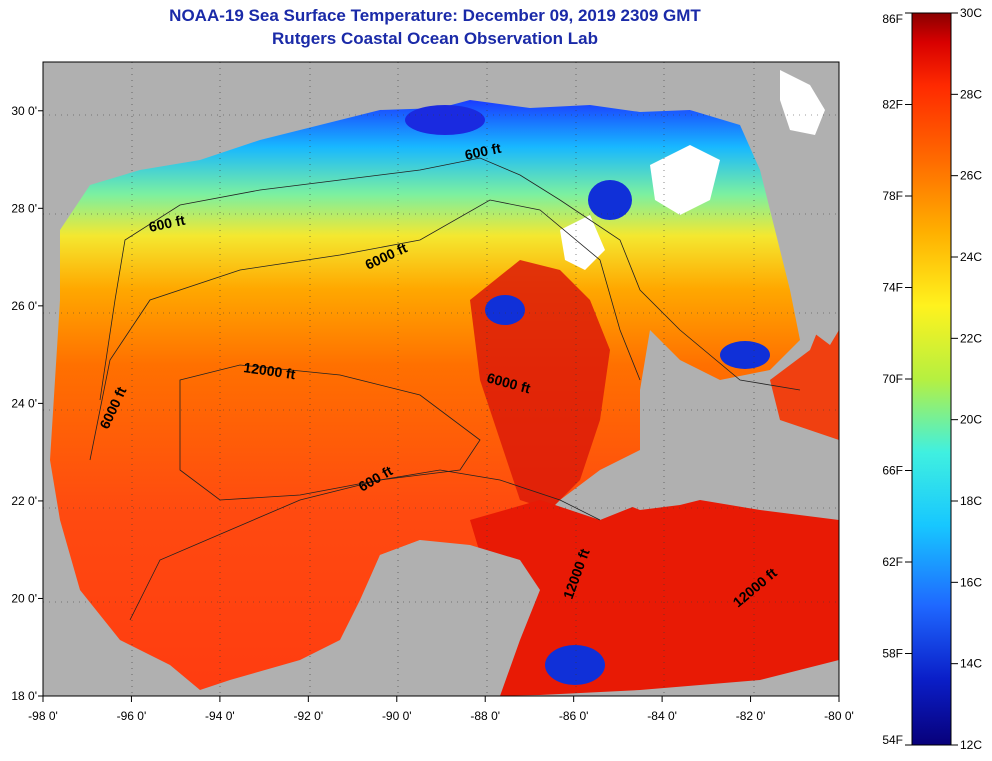 This screenshot has width=992, height=761. What do you see at coordinates (971, 176) in the screenshot?
I see `colorbar-celsius-label: 26C` at bounding box center [971, 176].